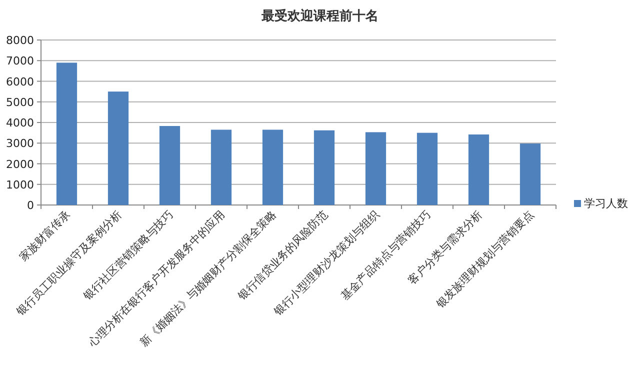 The height and width of the screenshot is (371, 640). I want to click on y-tick-label: 0, so click(30, 205).